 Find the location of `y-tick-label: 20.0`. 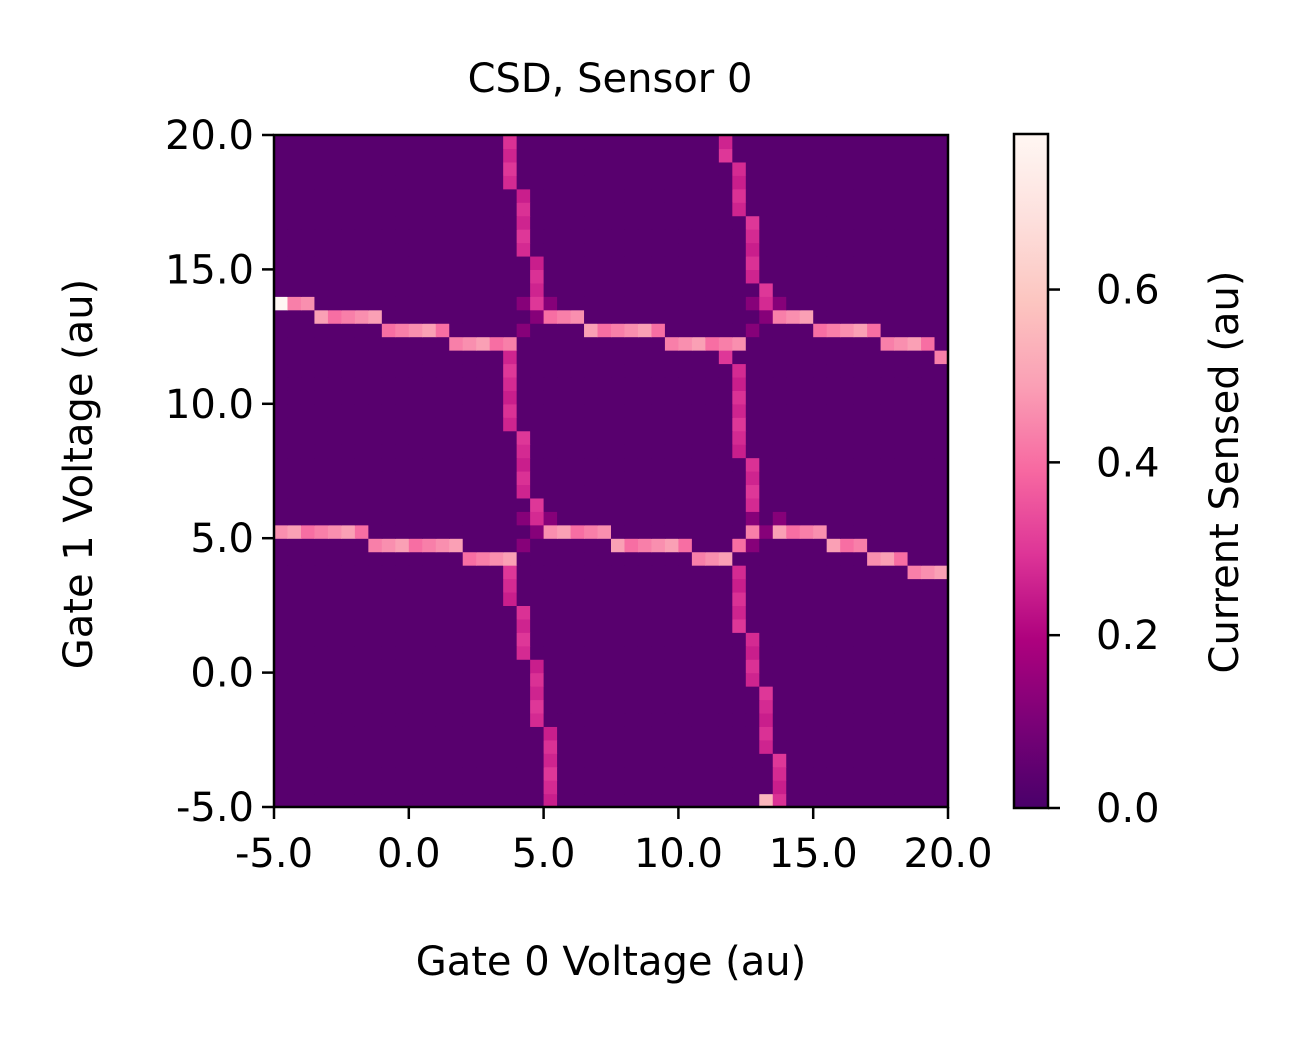

y-tick-label: 20.0 is located at coordinates (209, 136).